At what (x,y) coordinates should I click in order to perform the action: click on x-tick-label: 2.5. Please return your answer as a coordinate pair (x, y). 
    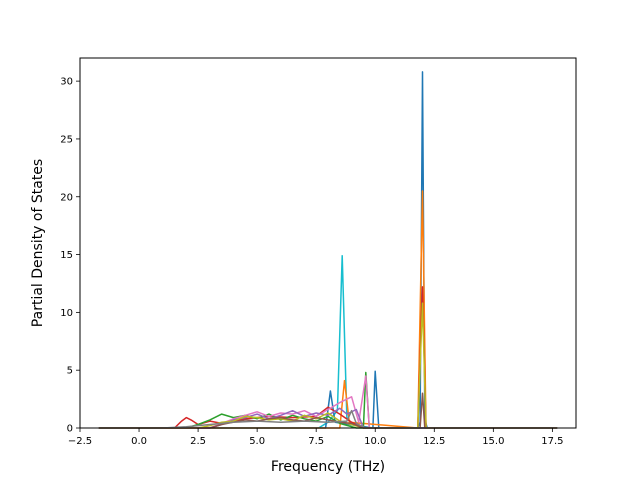
    Looking at the image, I should click on (198, 441).